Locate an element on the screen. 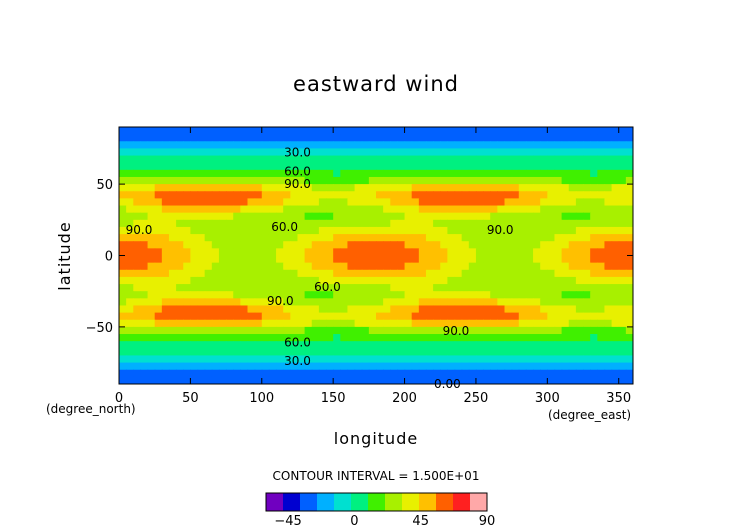 The image size is (752, 532). colorbar-swatch is located at coordinates (411, 502).